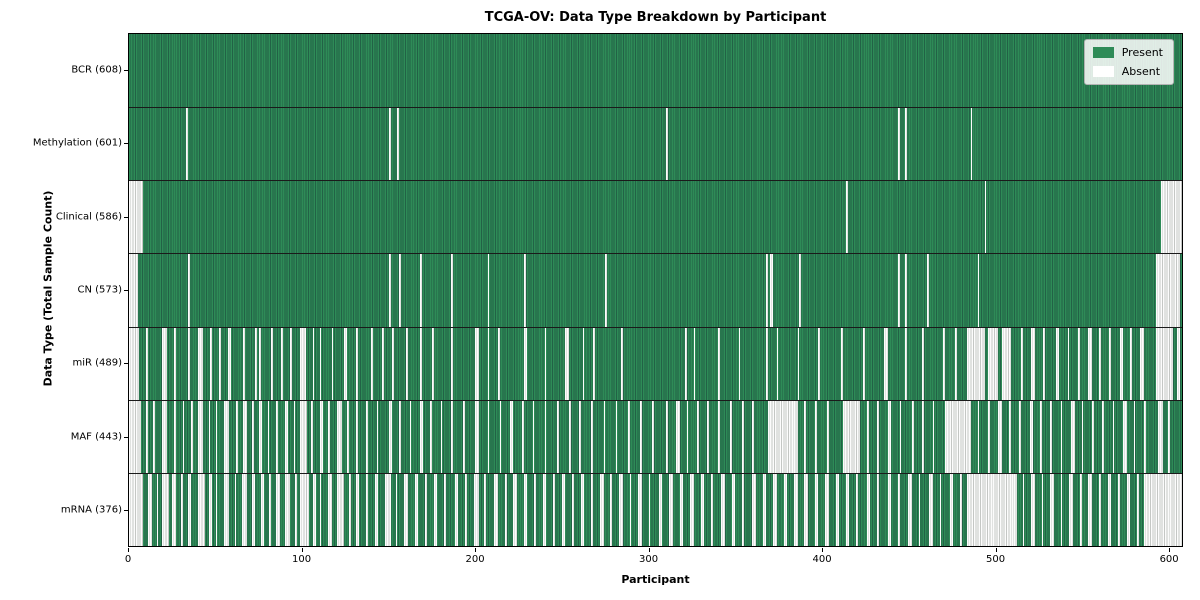 The image size is (1200, 600). What do you see at coordinates (655, 579) in the screenshot?
I see `x-axis-label: Participant` at bounding box center [655, 579].